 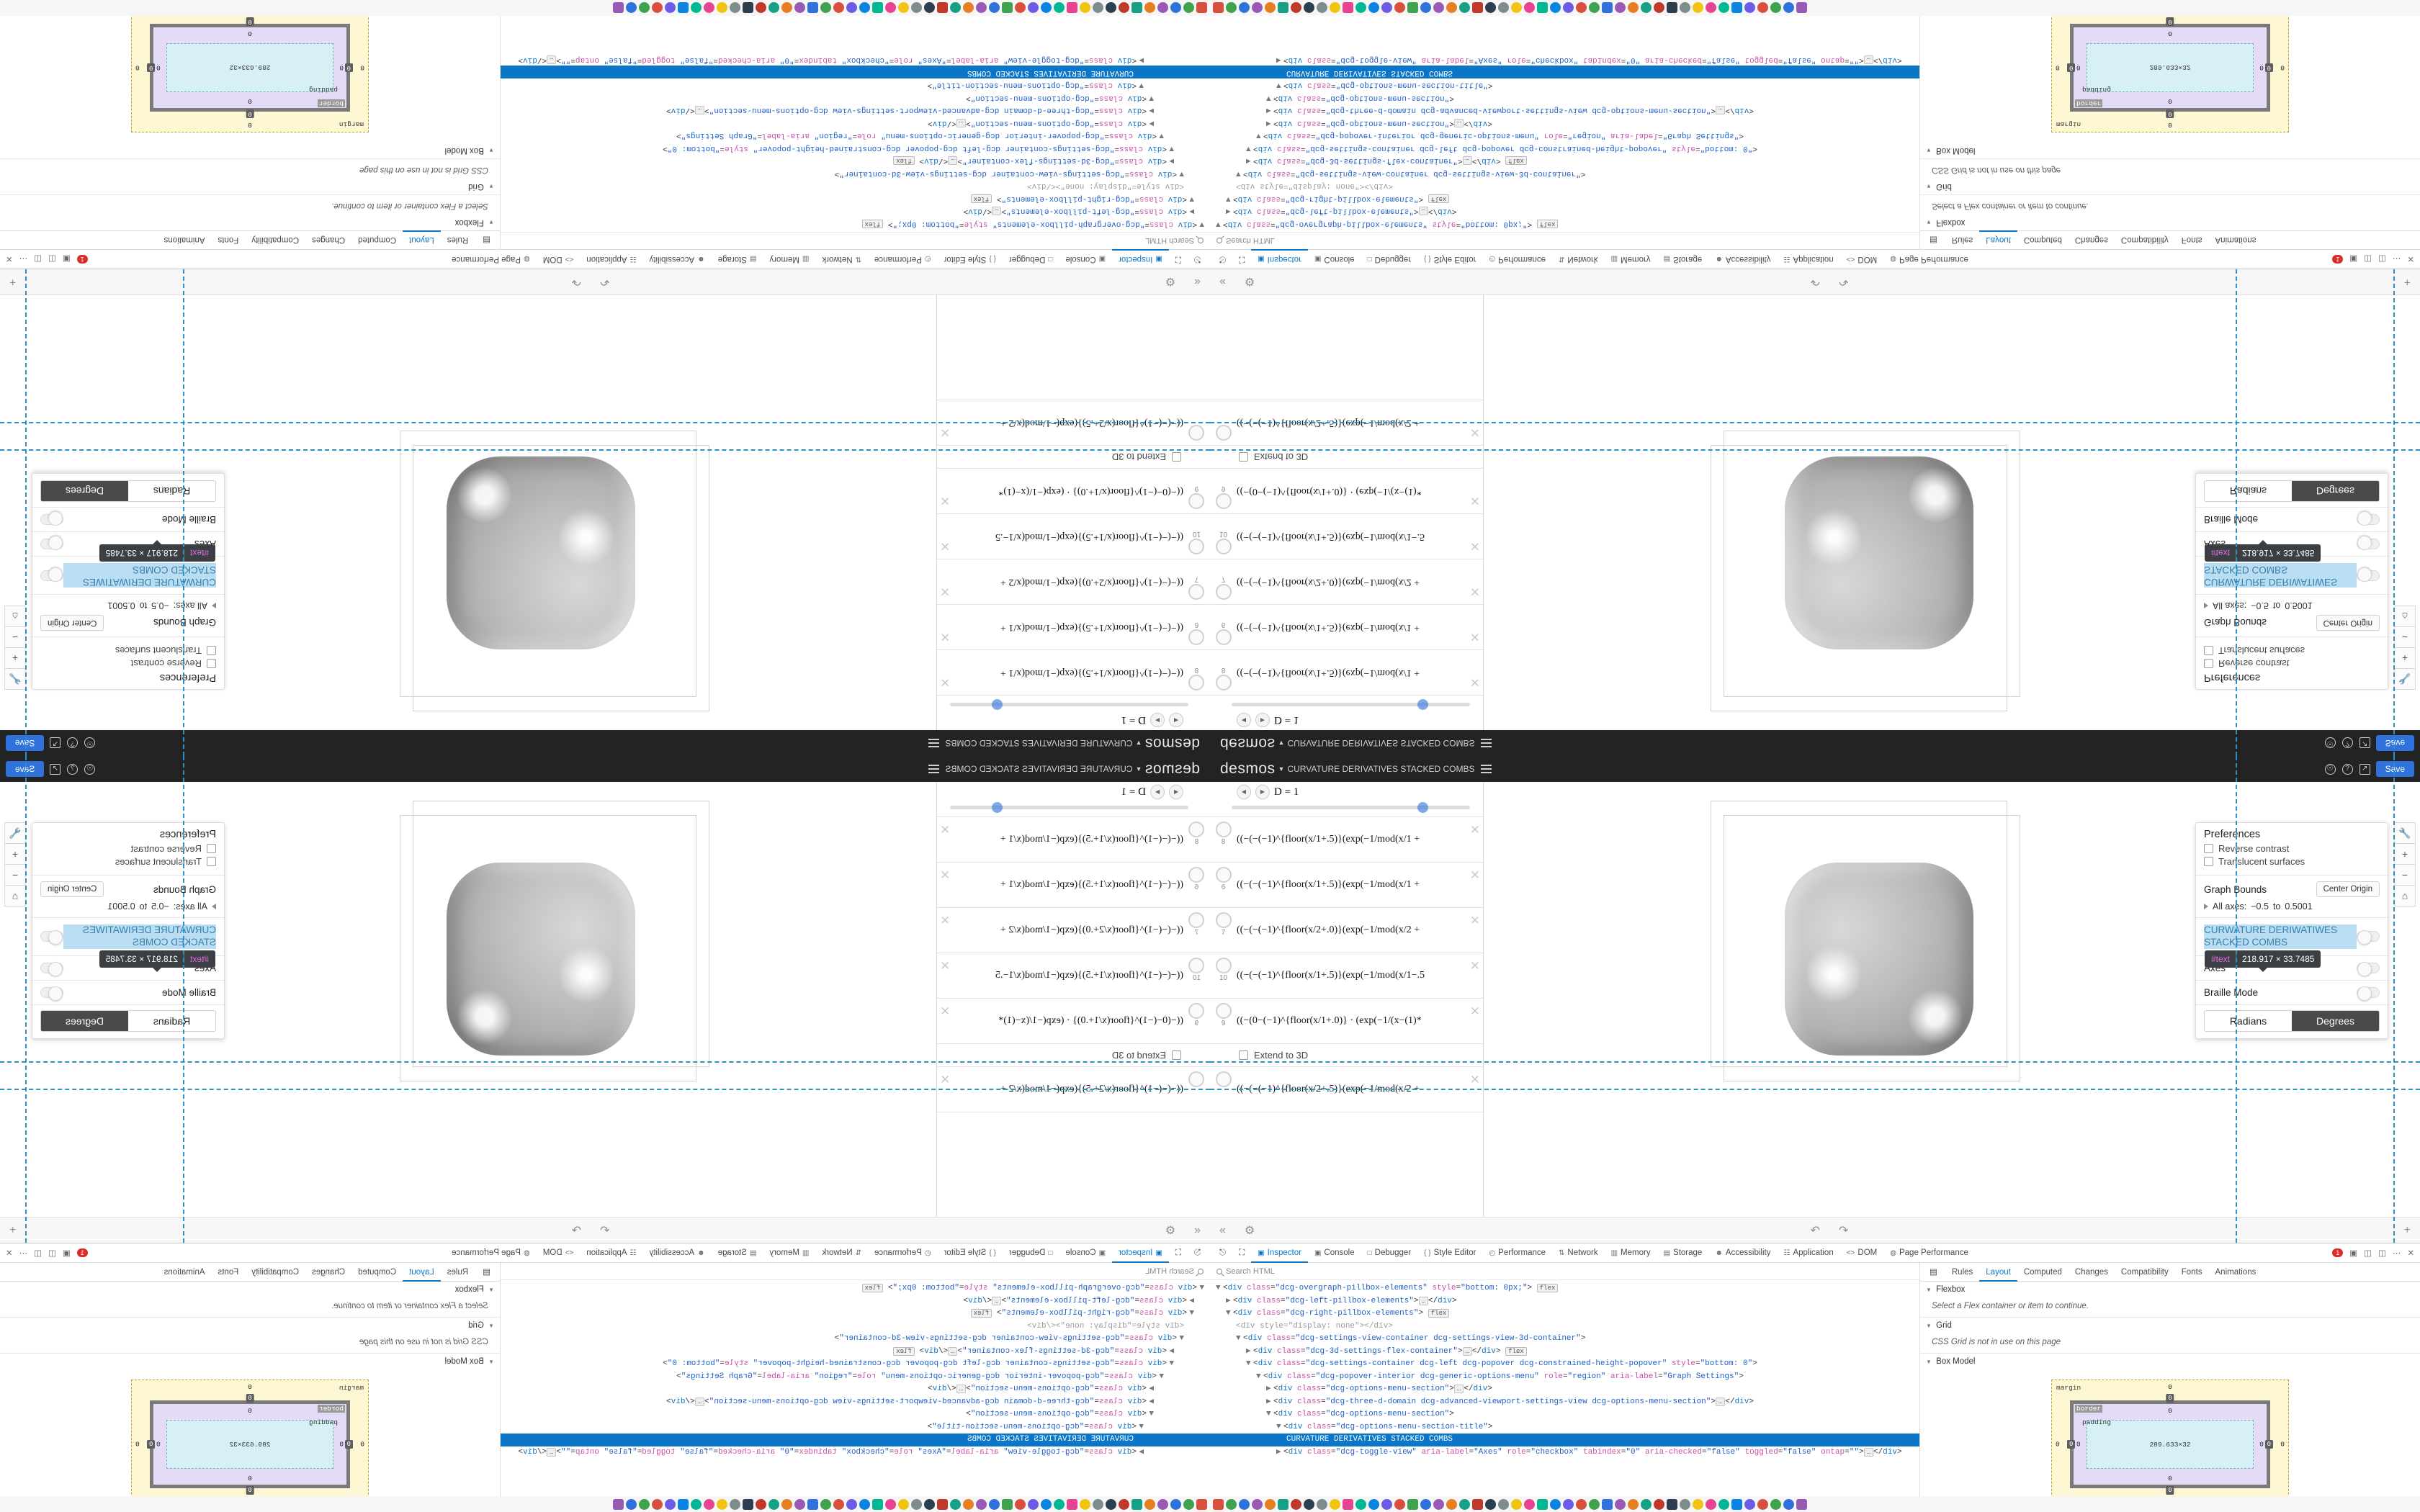 What do you see at coordinates (1196, 877) in the screenshot?
I see `expression-number: 6` at bounding box center [1196, 877].